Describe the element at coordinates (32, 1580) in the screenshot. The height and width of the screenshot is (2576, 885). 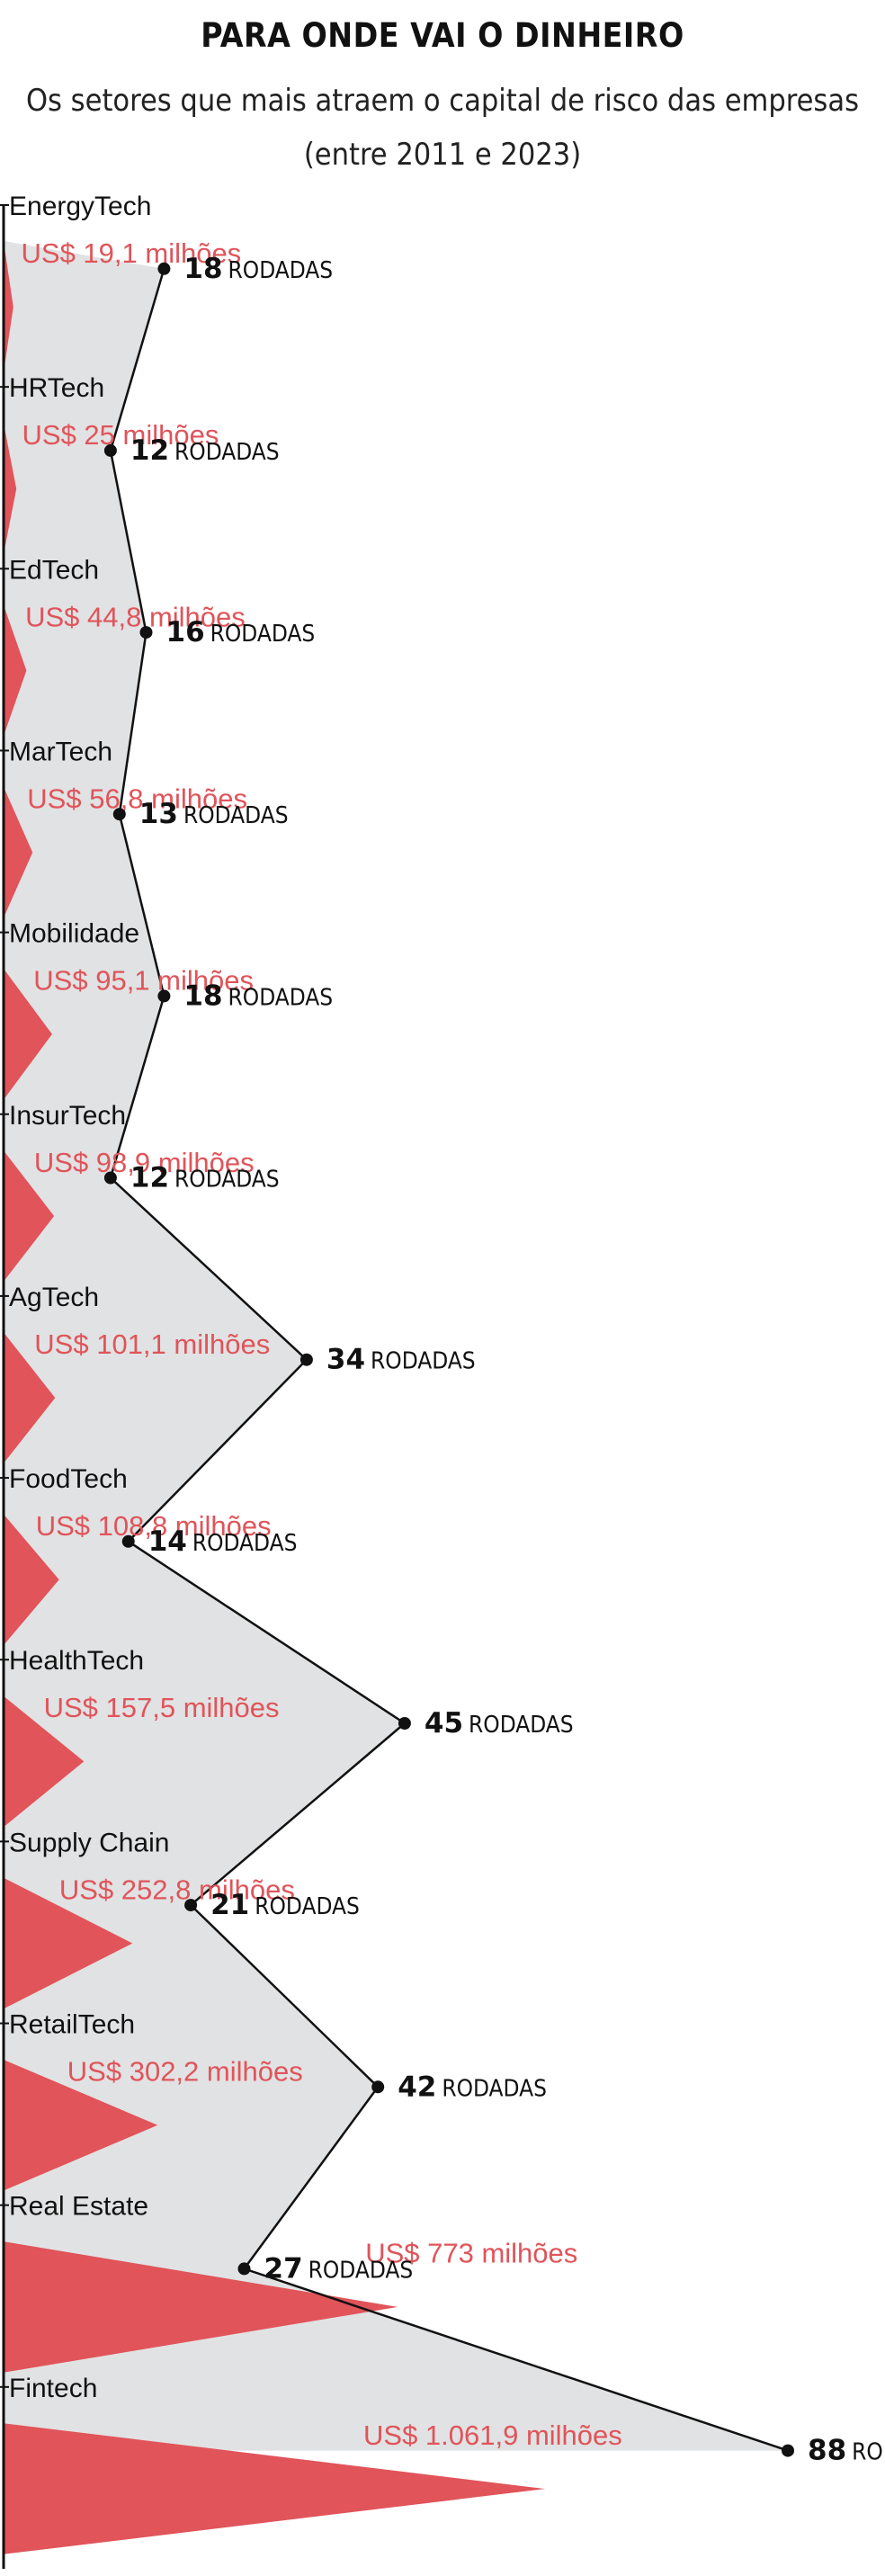
I see `amount-bar-foodtech` at that location.